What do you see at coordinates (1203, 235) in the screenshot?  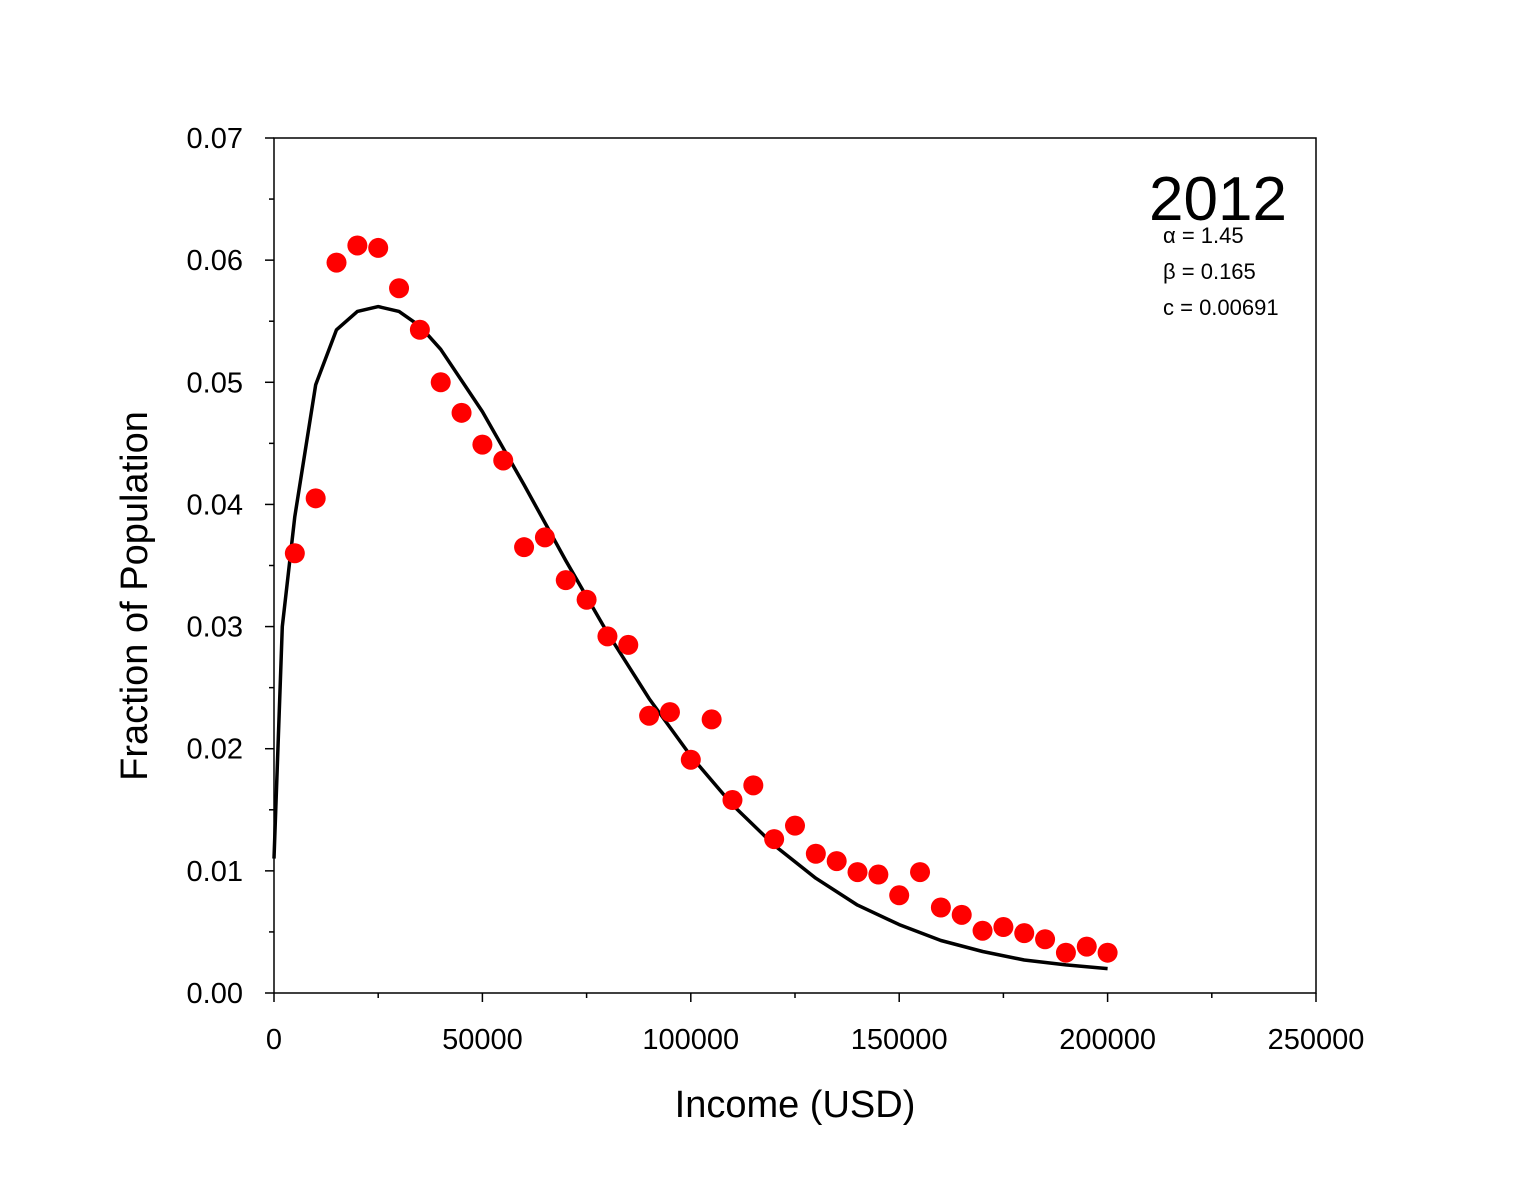 I see `alpha-annotation: α = 1.45` at bounding box center [1203, 235].